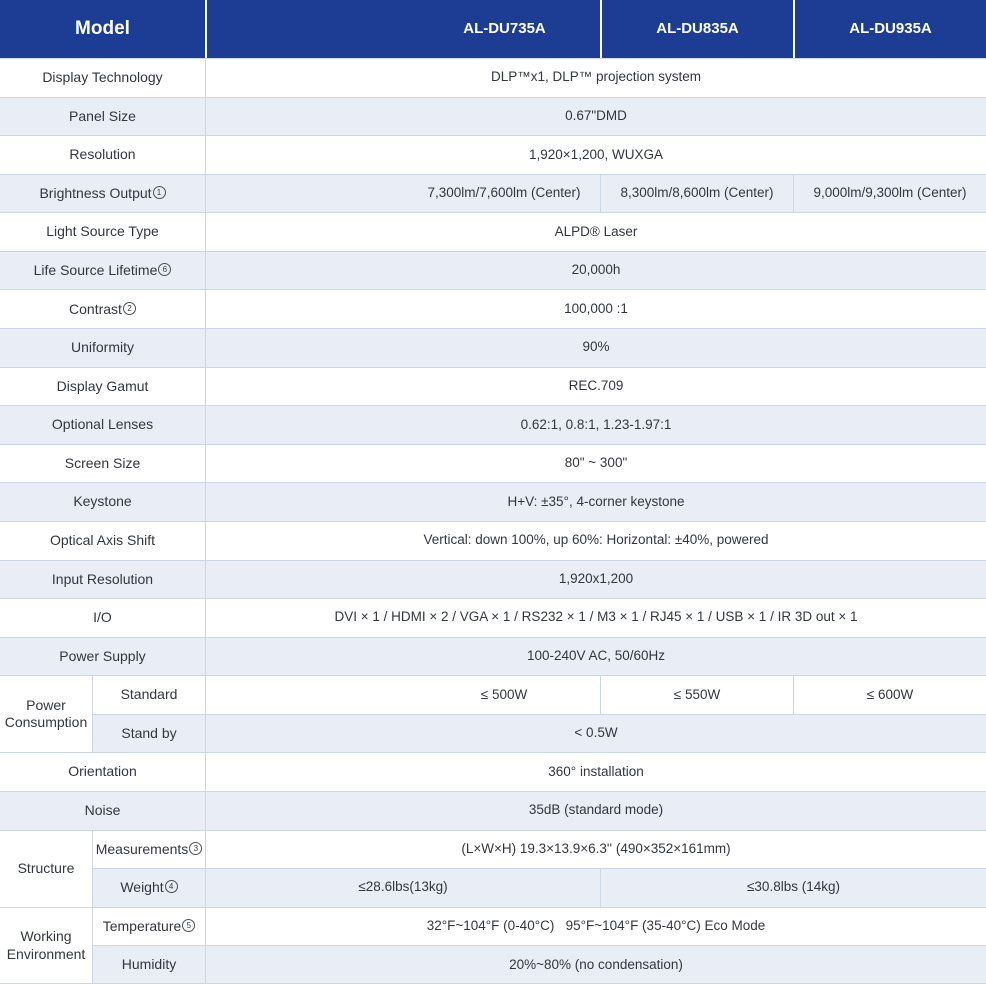  Describe the element at coordinates (102, 501) in the screenshot. I see `spec-label: Keystone` at that location.